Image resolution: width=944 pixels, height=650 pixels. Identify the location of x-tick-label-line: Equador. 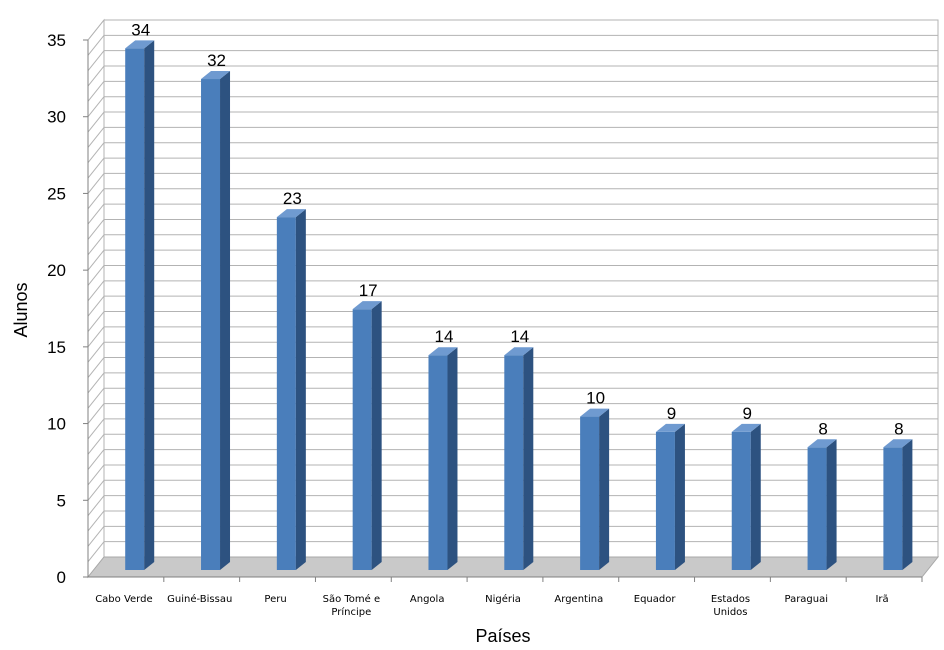
(655, 599).